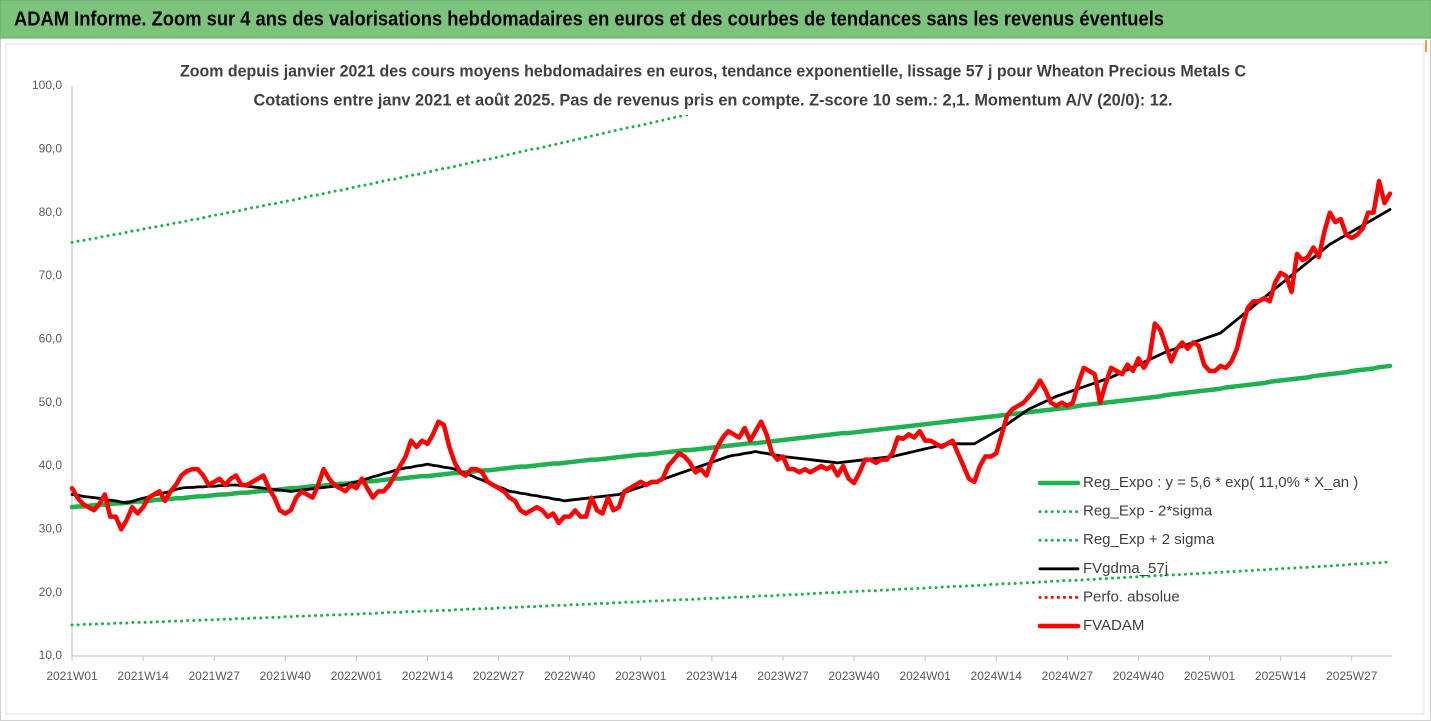 This screenshot has height=721, width=1431. Describe the element at coordinates (783, 676) in the screenshot. I see `x-tick-label: 2023W27` at that location.